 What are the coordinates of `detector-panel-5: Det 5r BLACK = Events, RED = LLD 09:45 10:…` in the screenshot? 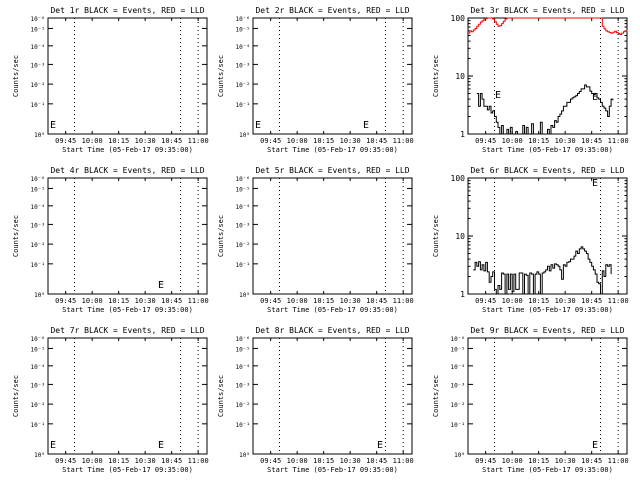 It's located at (315, 240).